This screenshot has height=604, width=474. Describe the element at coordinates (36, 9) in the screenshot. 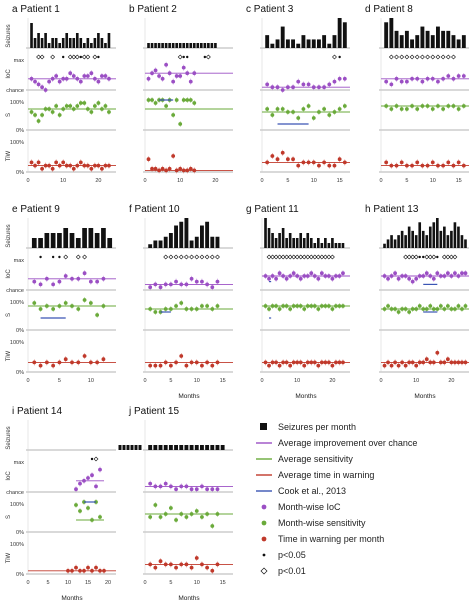

I see `panel-title: a Patient 1` at that location.